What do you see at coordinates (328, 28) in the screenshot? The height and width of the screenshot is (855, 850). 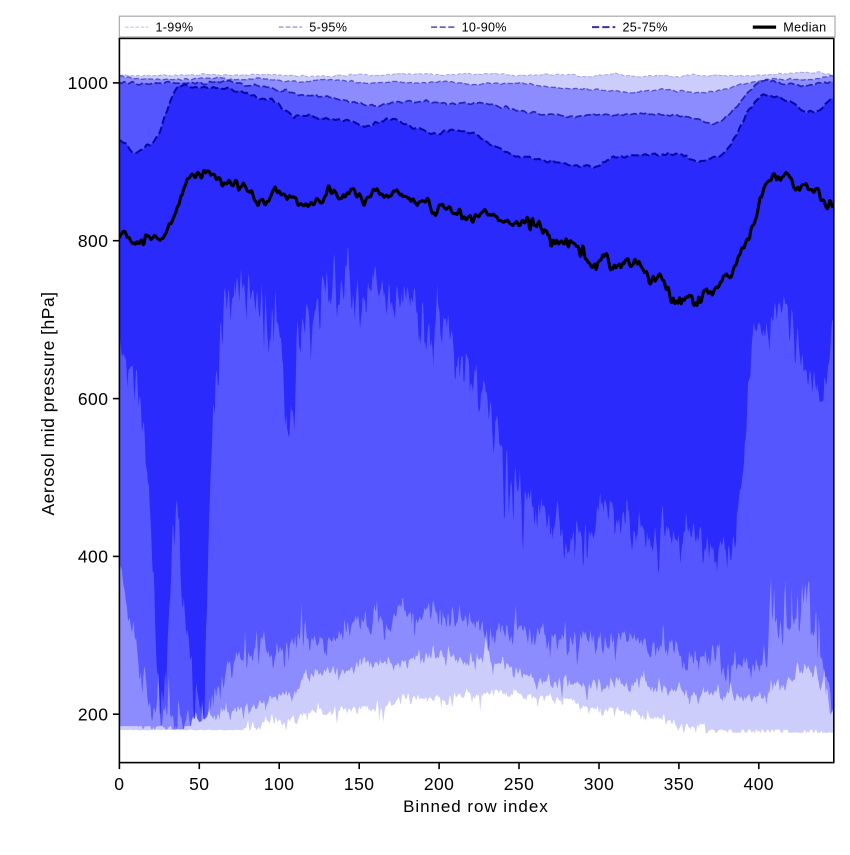 I see `svg-text: 5-95%` at bounding box center [328, 28].